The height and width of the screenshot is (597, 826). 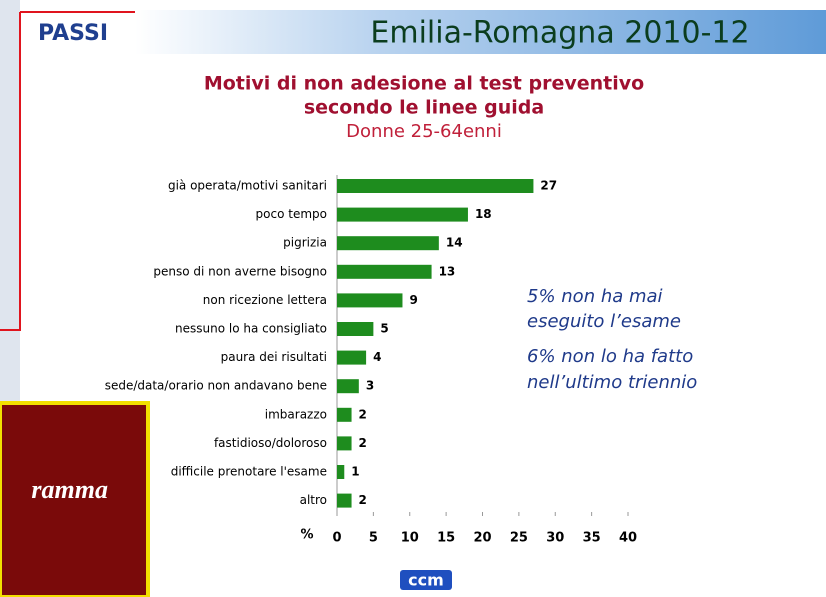 What do you see at coordinates (548, 186) in the screenshot?
I see `value-label: 27` at bounding box center [548, 186].